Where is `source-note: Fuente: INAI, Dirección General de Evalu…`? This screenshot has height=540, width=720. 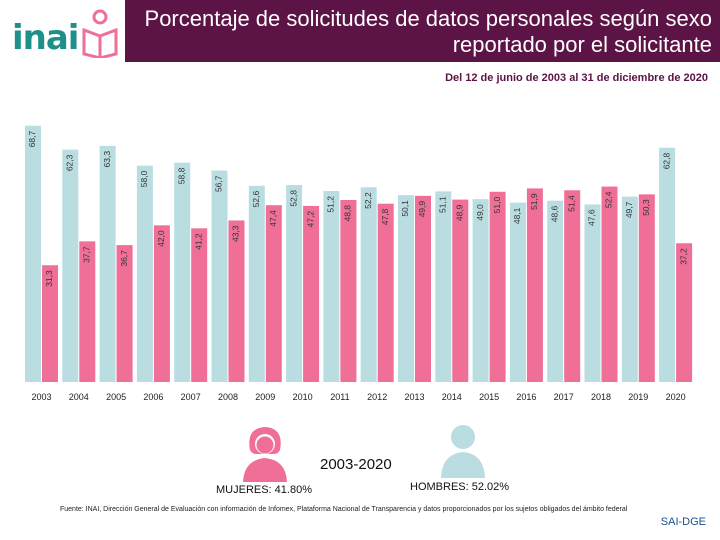 source-note: Fuente: INAI, Dirección General de Evalu… is located at coordinates (344, 509).